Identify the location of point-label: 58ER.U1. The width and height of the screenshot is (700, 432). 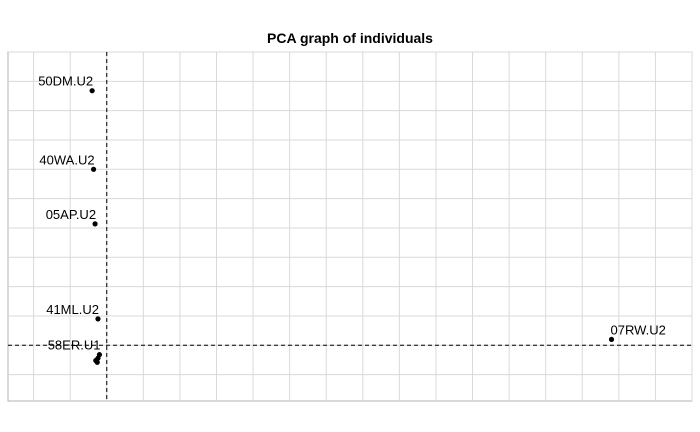
(74, 345).